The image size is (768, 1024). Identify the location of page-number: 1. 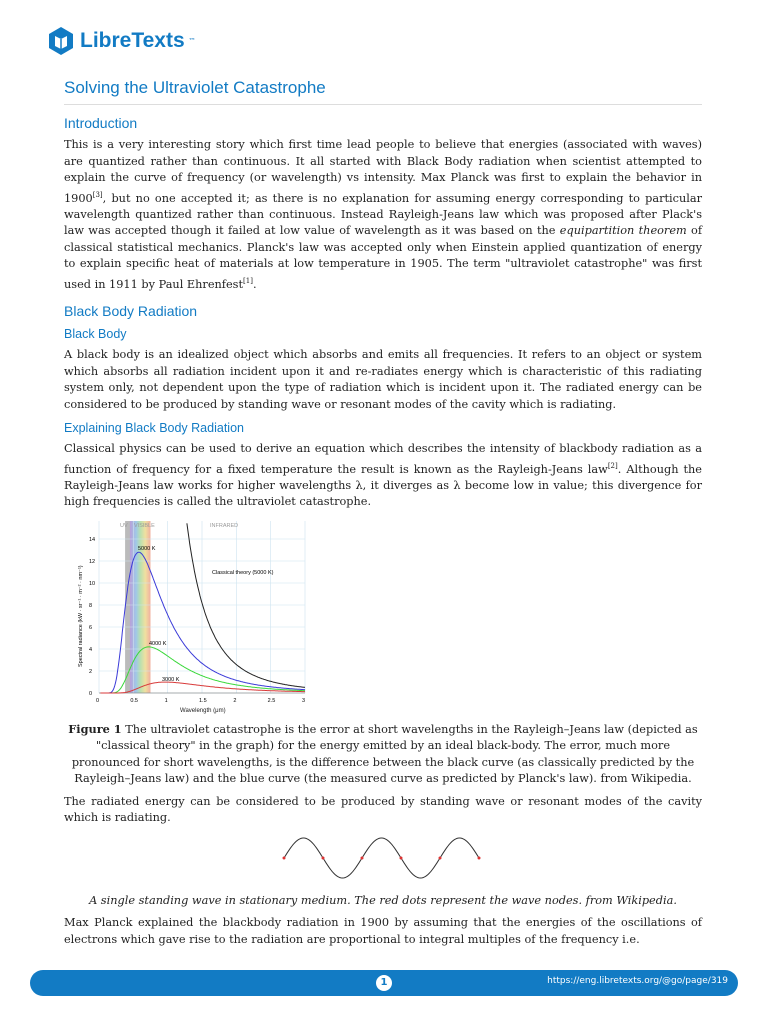
(384, 983).